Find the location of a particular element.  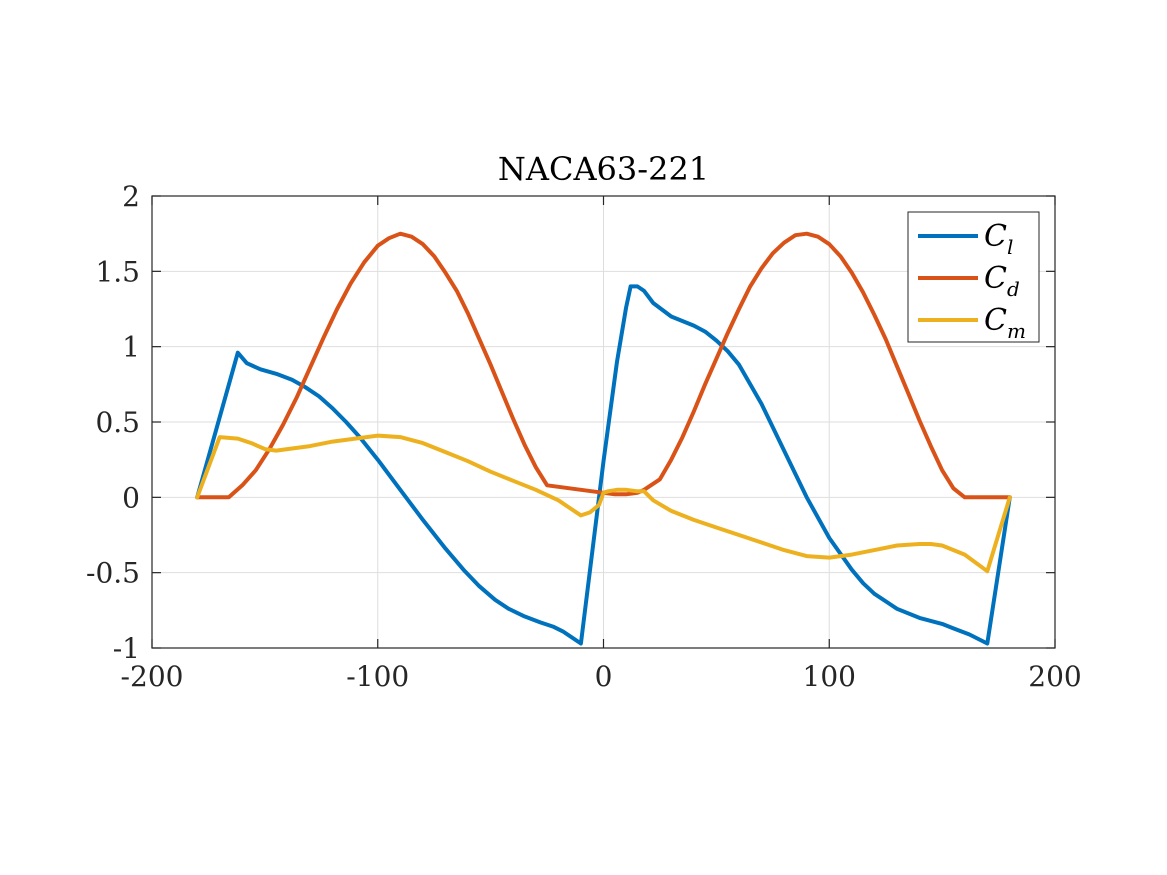

y-tick-label: 1.5 is located at coordinates (117, 271).